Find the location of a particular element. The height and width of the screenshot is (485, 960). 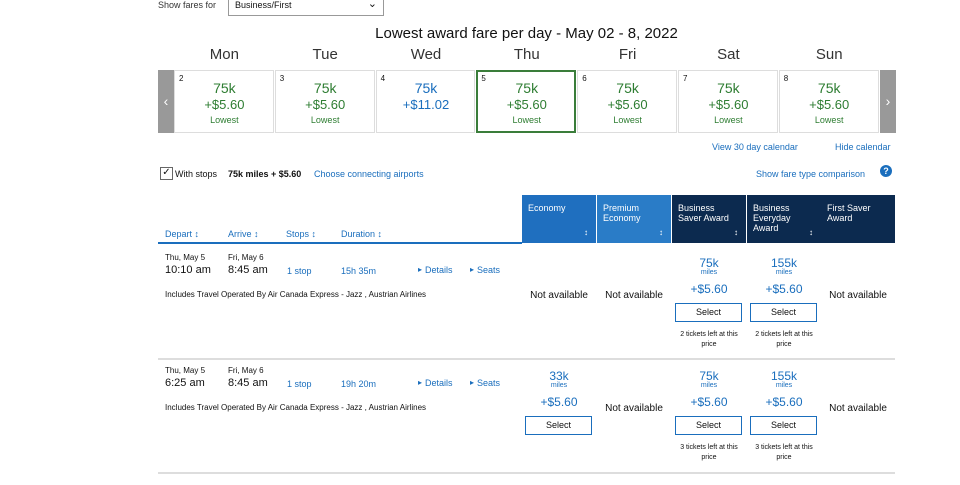

fare-column-label: Economy is located at coordinates (547, 208).